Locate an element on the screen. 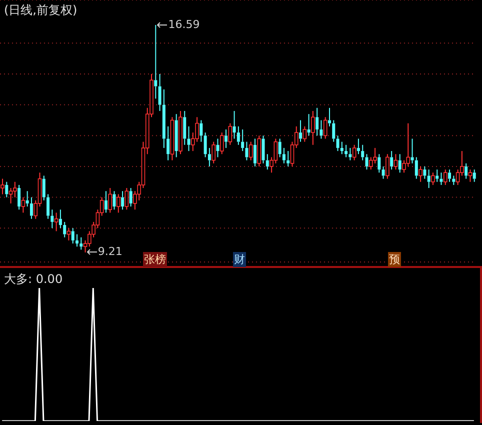  annotation: 预 is located at coordinates (394, 259).